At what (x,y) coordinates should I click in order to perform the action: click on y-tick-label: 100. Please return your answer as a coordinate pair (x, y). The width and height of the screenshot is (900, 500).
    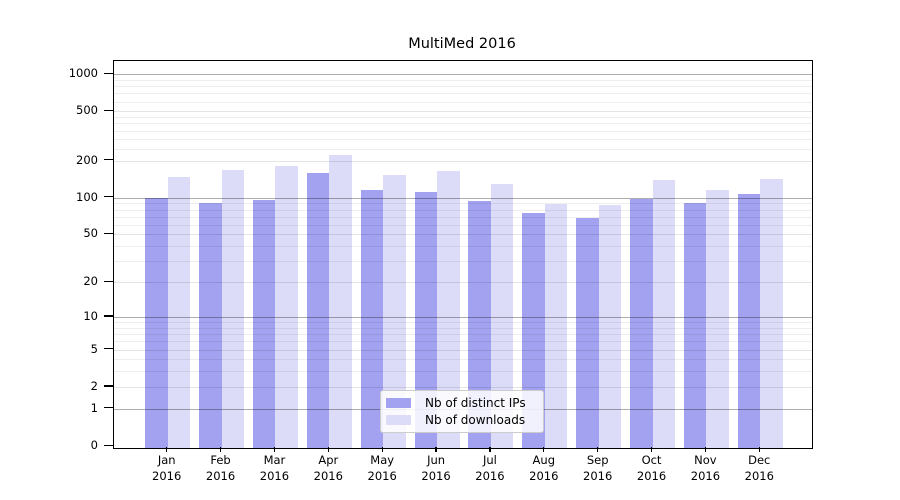
    Looking at the image, I should click on (87, 196).